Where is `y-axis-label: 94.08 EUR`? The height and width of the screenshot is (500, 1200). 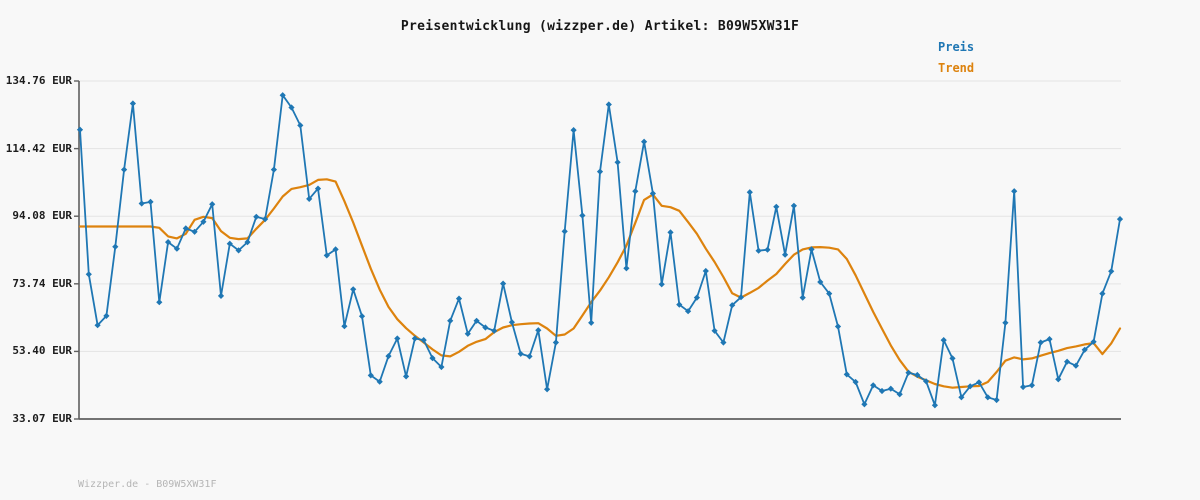
y-axis-label: 94.08 EUR is located at coordinates (42, 216).